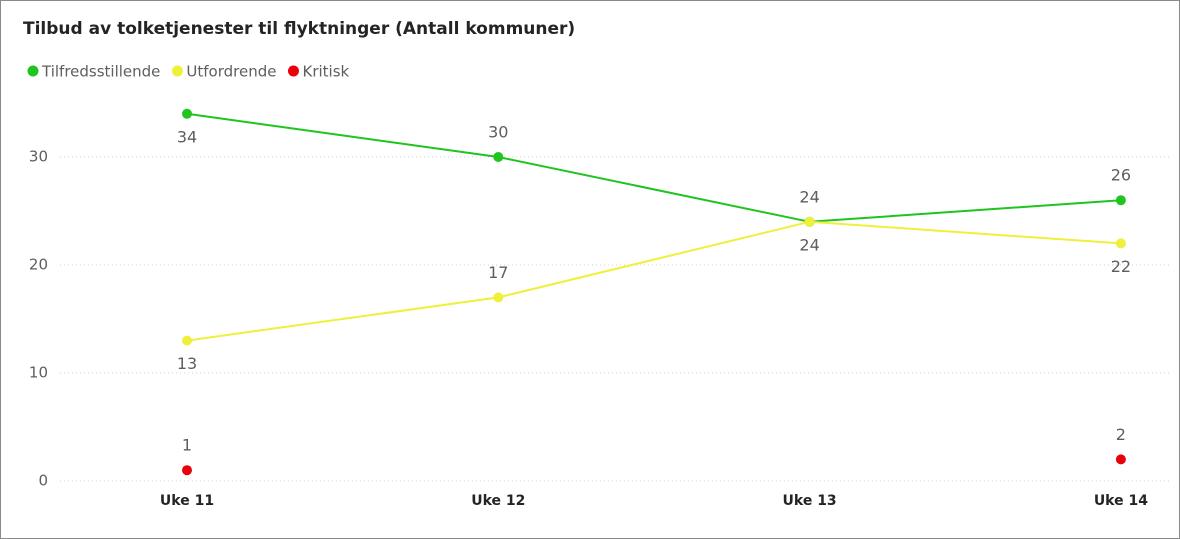 Image resolution: width=1180 pixels, height=539 pixels. I want to click on legend-label: Tilfredsstillende, so click(100, 72).